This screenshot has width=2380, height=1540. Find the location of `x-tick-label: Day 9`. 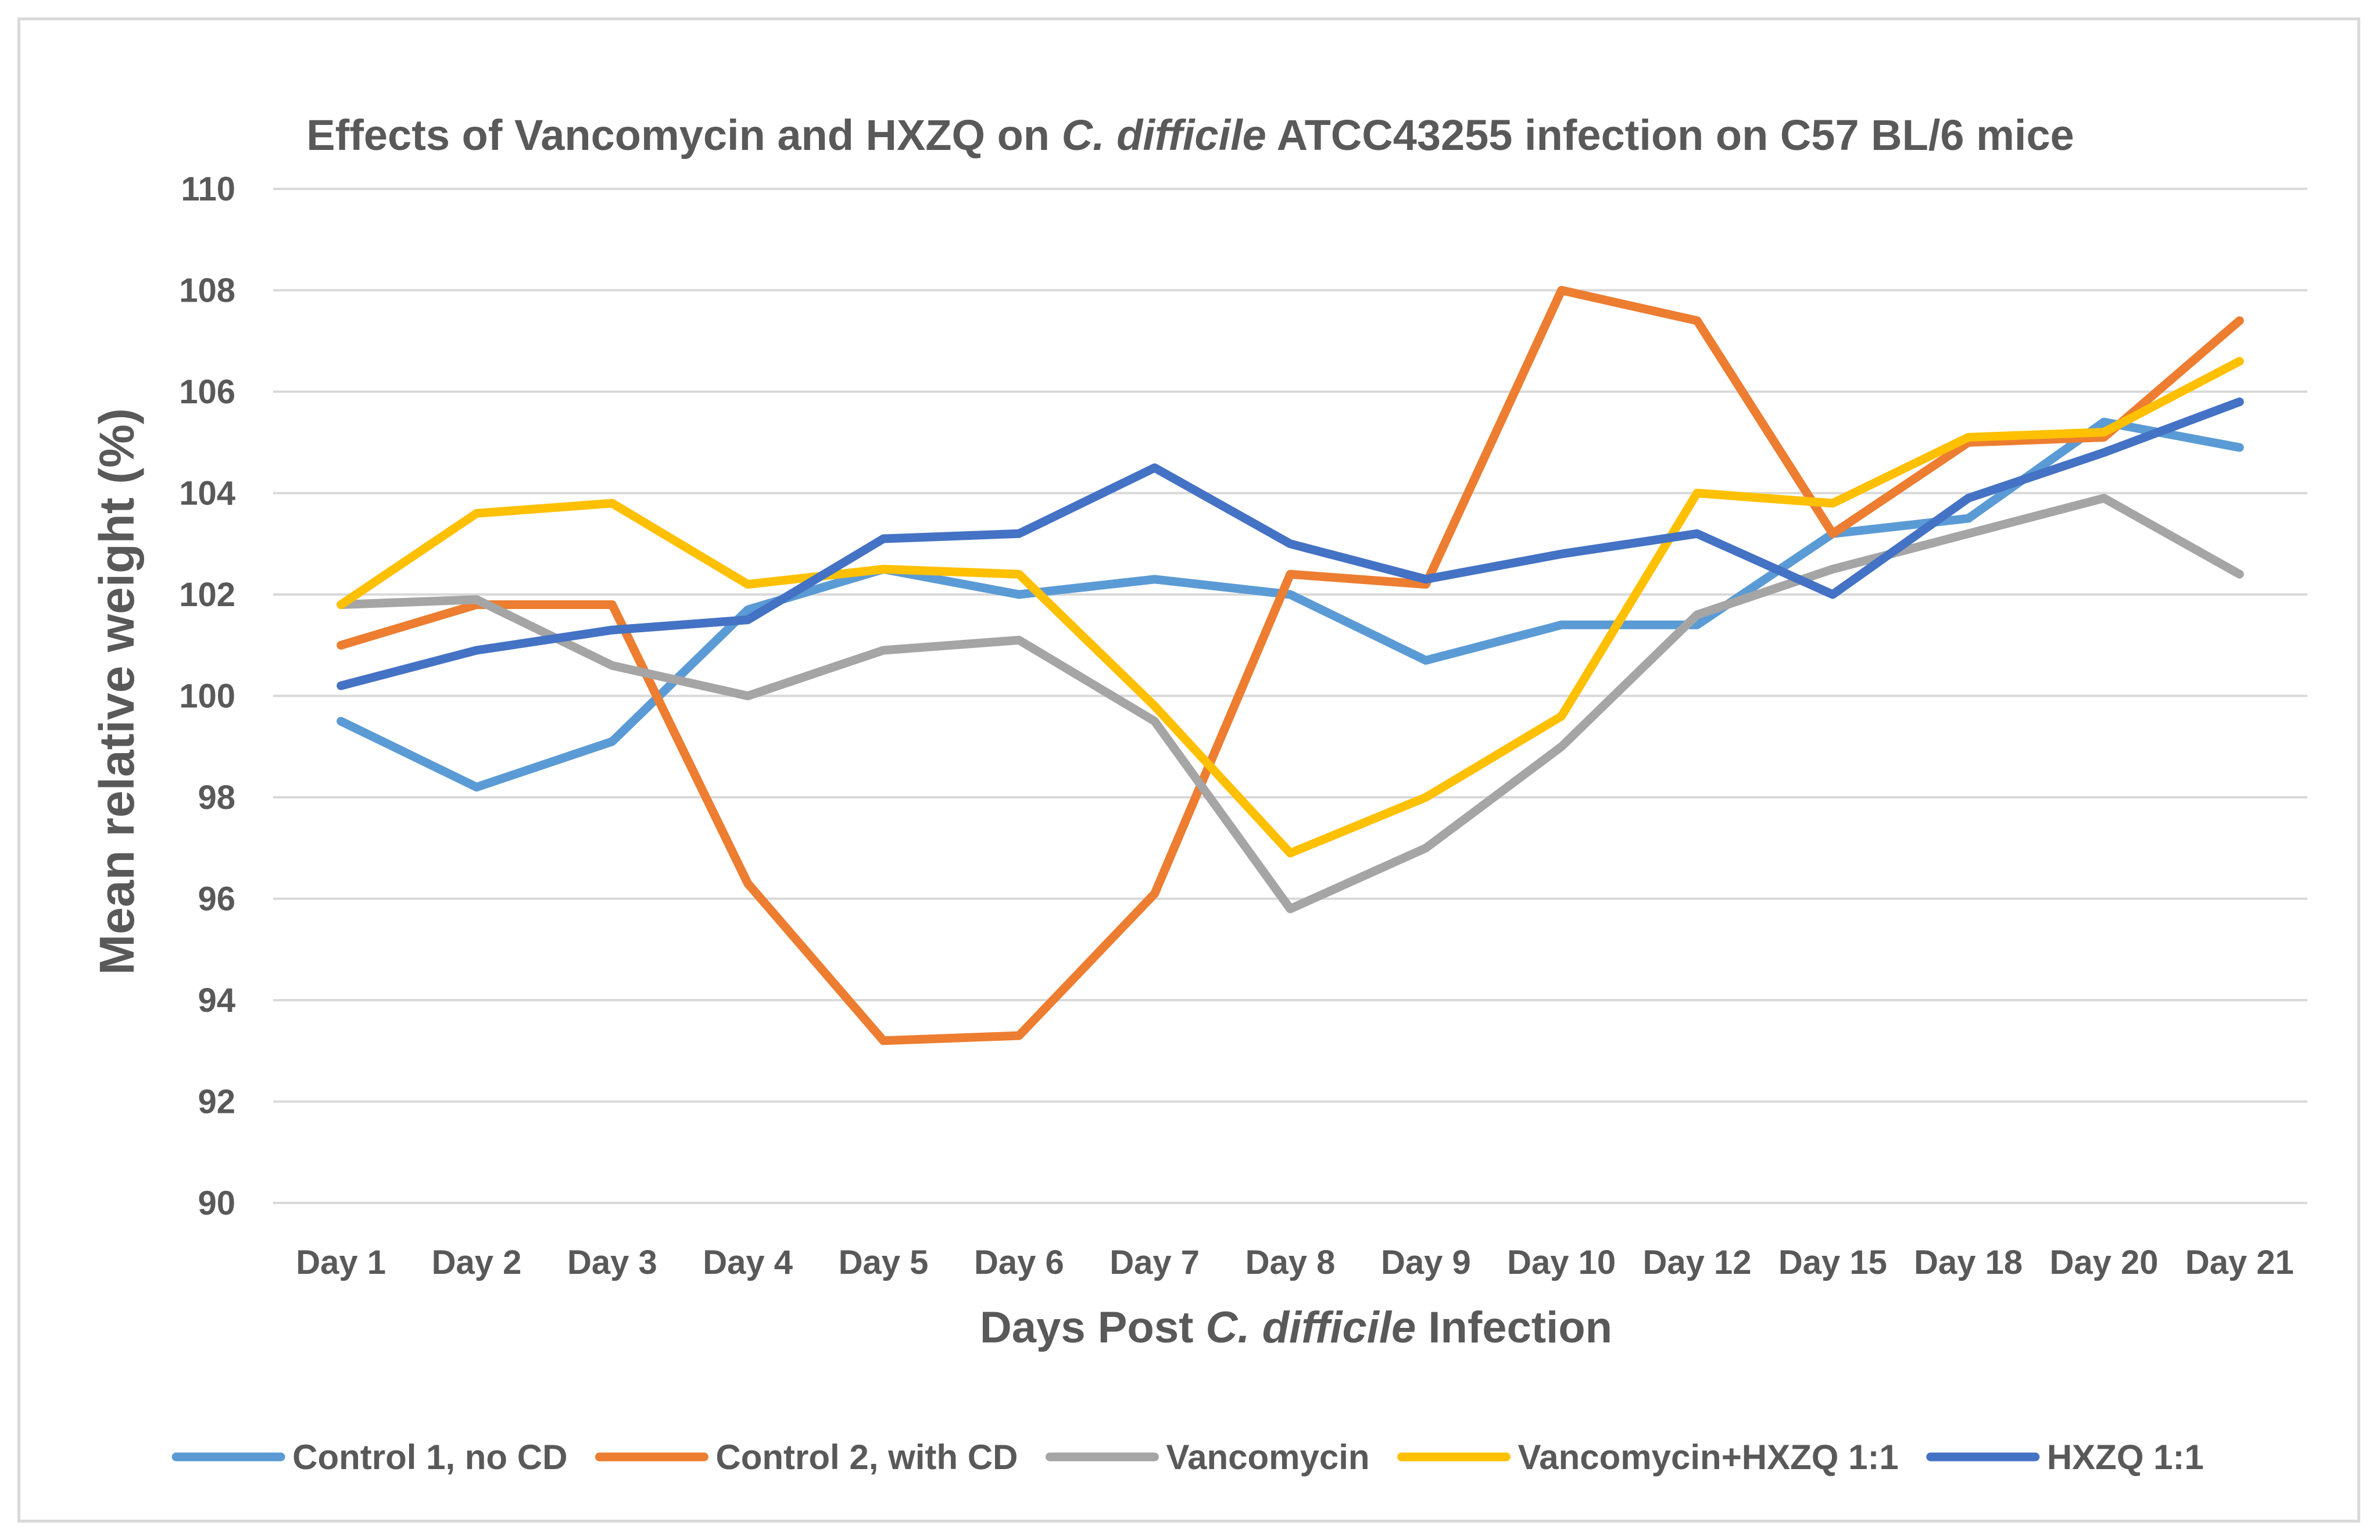

x-tick-label: Day 9 is located at coordinates (1426, 1262).